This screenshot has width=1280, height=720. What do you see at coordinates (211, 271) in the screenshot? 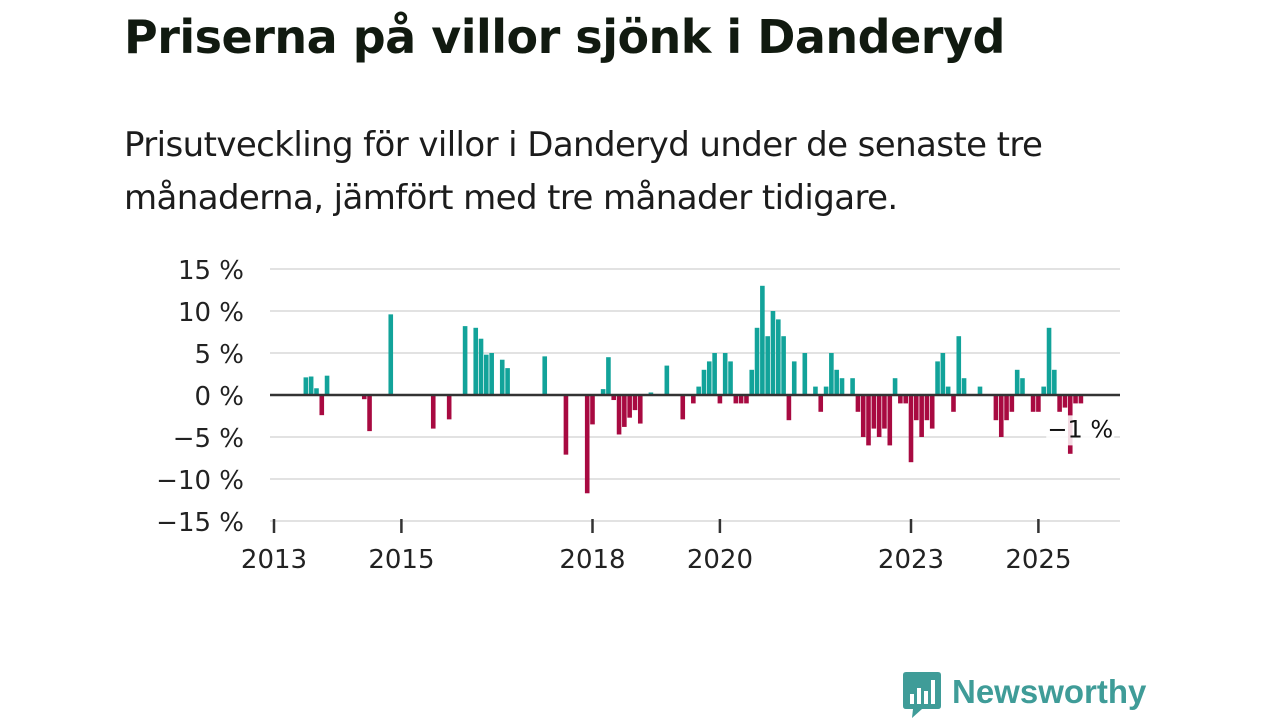
I see `y-tick-label: 15 %` at bounding box center [211, 271].